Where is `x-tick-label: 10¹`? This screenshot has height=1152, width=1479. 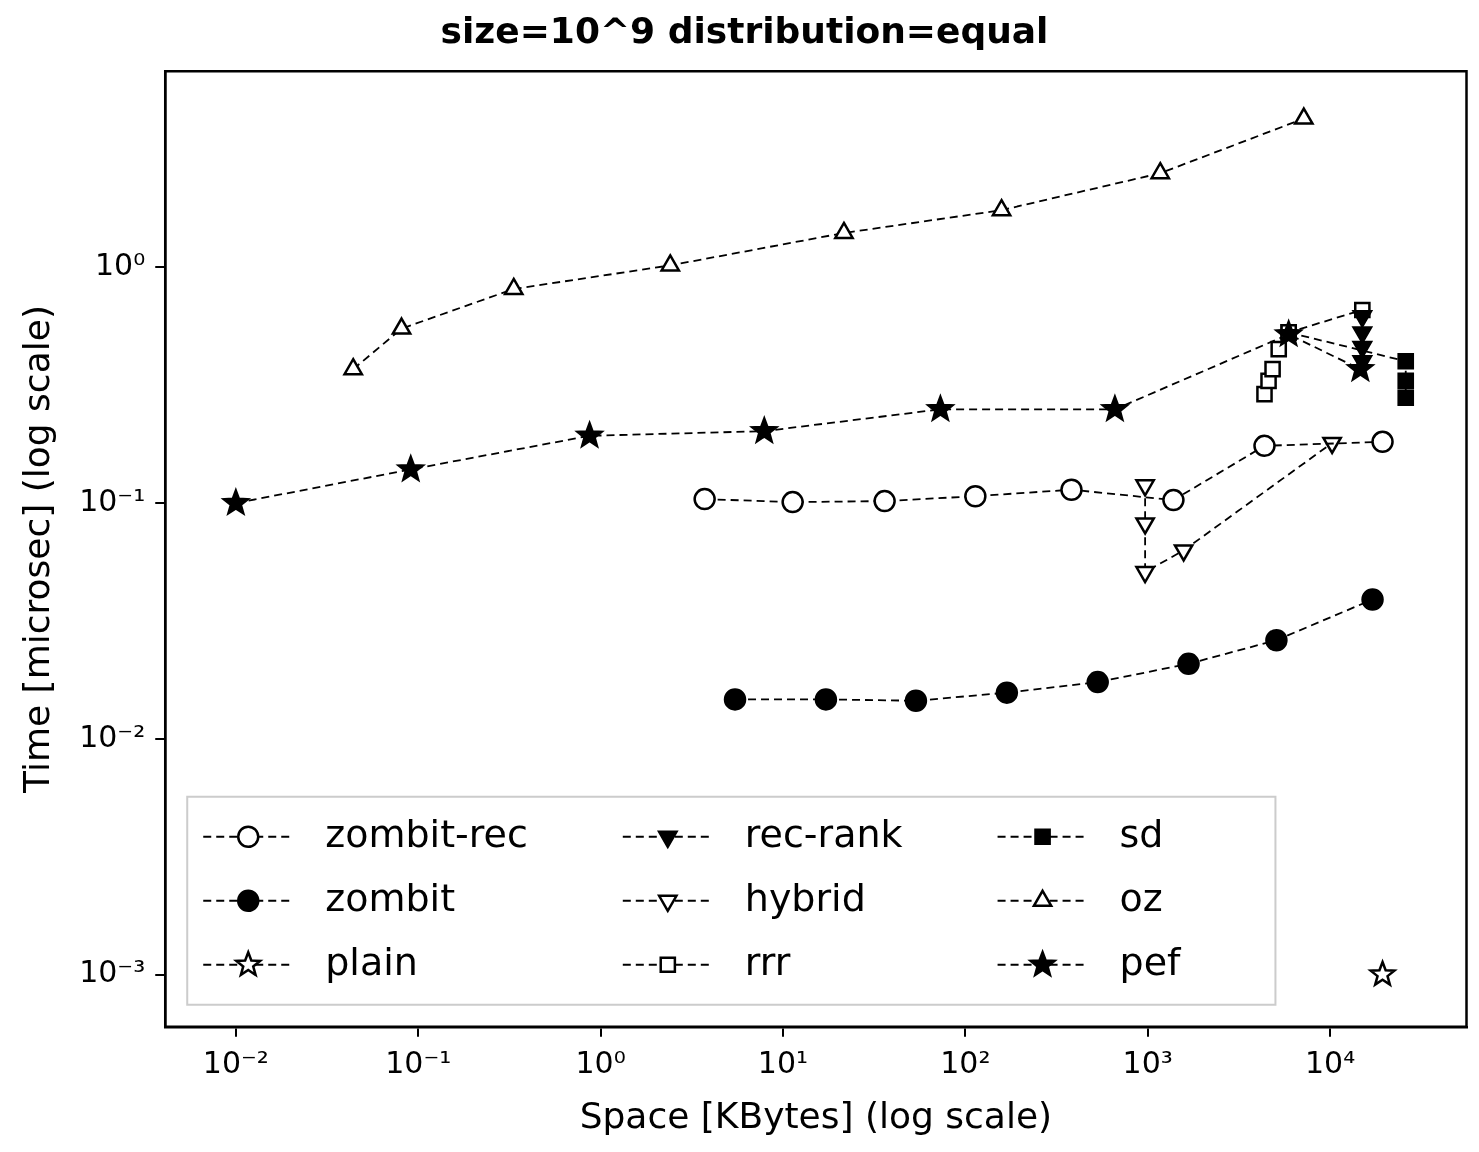 x-tick-label: 10¹ is located at coordinates (783, 1062).